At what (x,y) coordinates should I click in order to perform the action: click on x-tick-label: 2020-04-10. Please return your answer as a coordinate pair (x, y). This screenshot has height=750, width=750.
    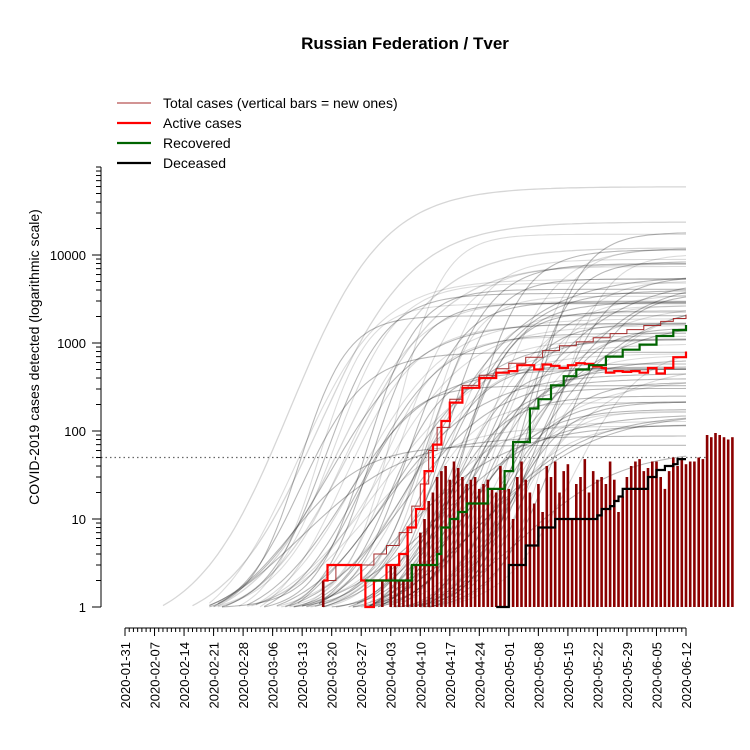
    Looking at the image, I should click on (420, 675).